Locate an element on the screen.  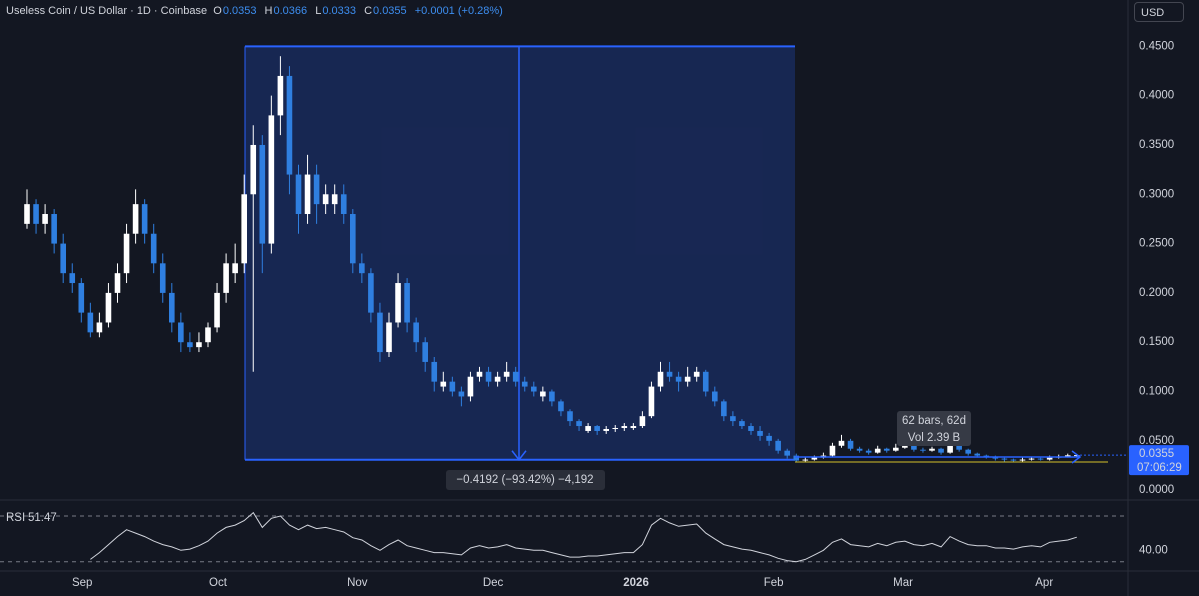
ohlc-value: 0.0333 is located at coordinates (339, 11).